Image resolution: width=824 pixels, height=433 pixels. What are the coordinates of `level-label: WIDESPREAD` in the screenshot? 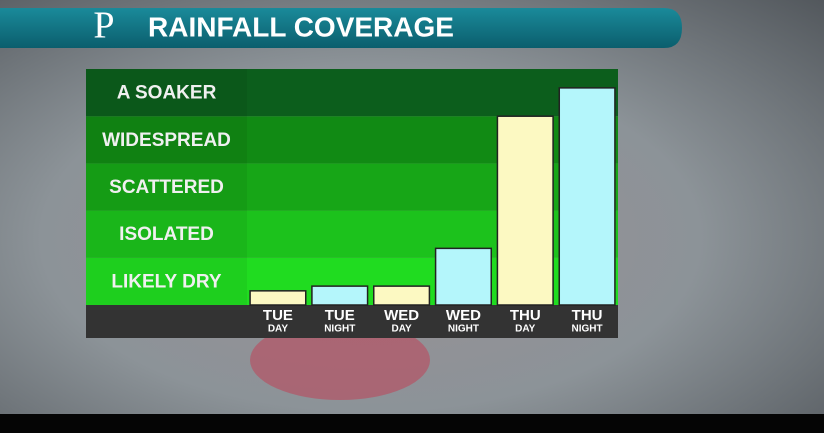 It's located at (166, 140).